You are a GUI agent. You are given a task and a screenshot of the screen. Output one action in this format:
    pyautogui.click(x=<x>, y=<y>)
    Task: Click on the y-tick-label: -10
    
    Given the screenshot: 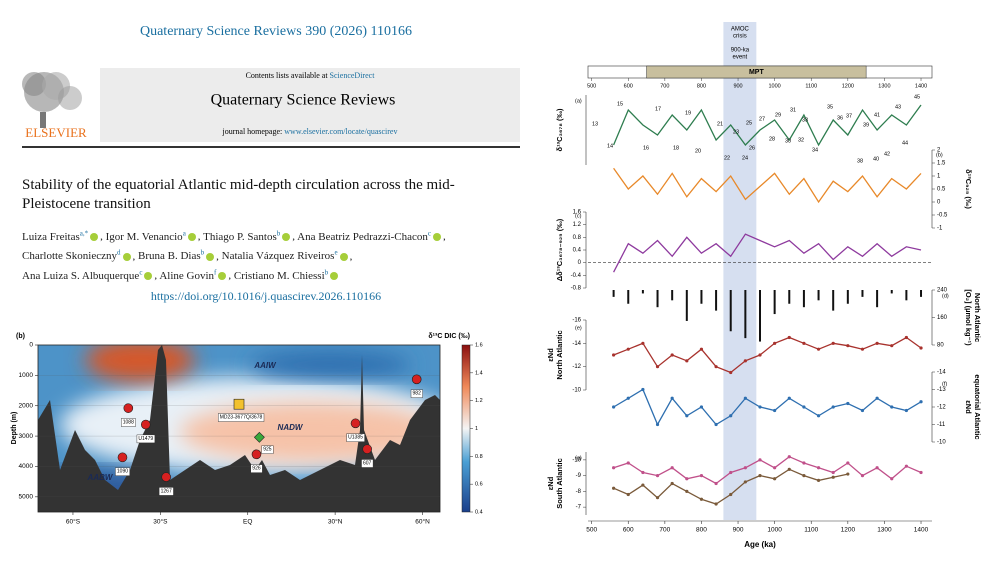 What is the action you would take?
    pyautogui.click(x=941, y=443)
    